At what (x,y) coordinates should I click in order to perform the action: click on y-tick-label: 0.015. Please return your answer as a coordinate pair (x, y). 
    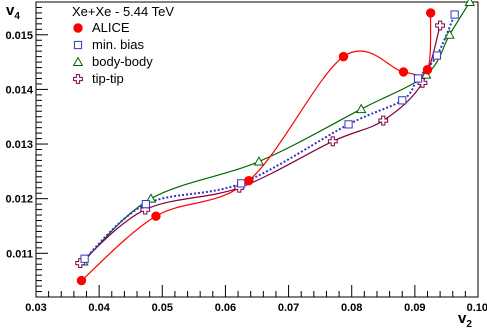
    Looking at the image, I should click on (19, 36).